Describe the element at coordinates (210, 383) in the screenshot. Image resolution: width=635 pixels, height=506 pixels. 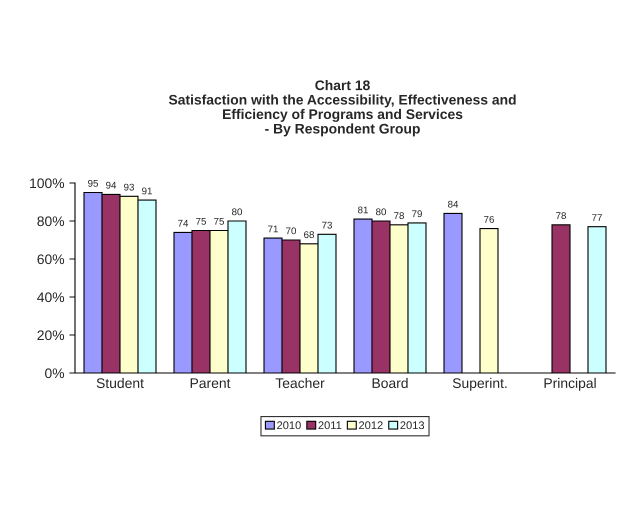
I see `x-tick-label: Parent` at that location.